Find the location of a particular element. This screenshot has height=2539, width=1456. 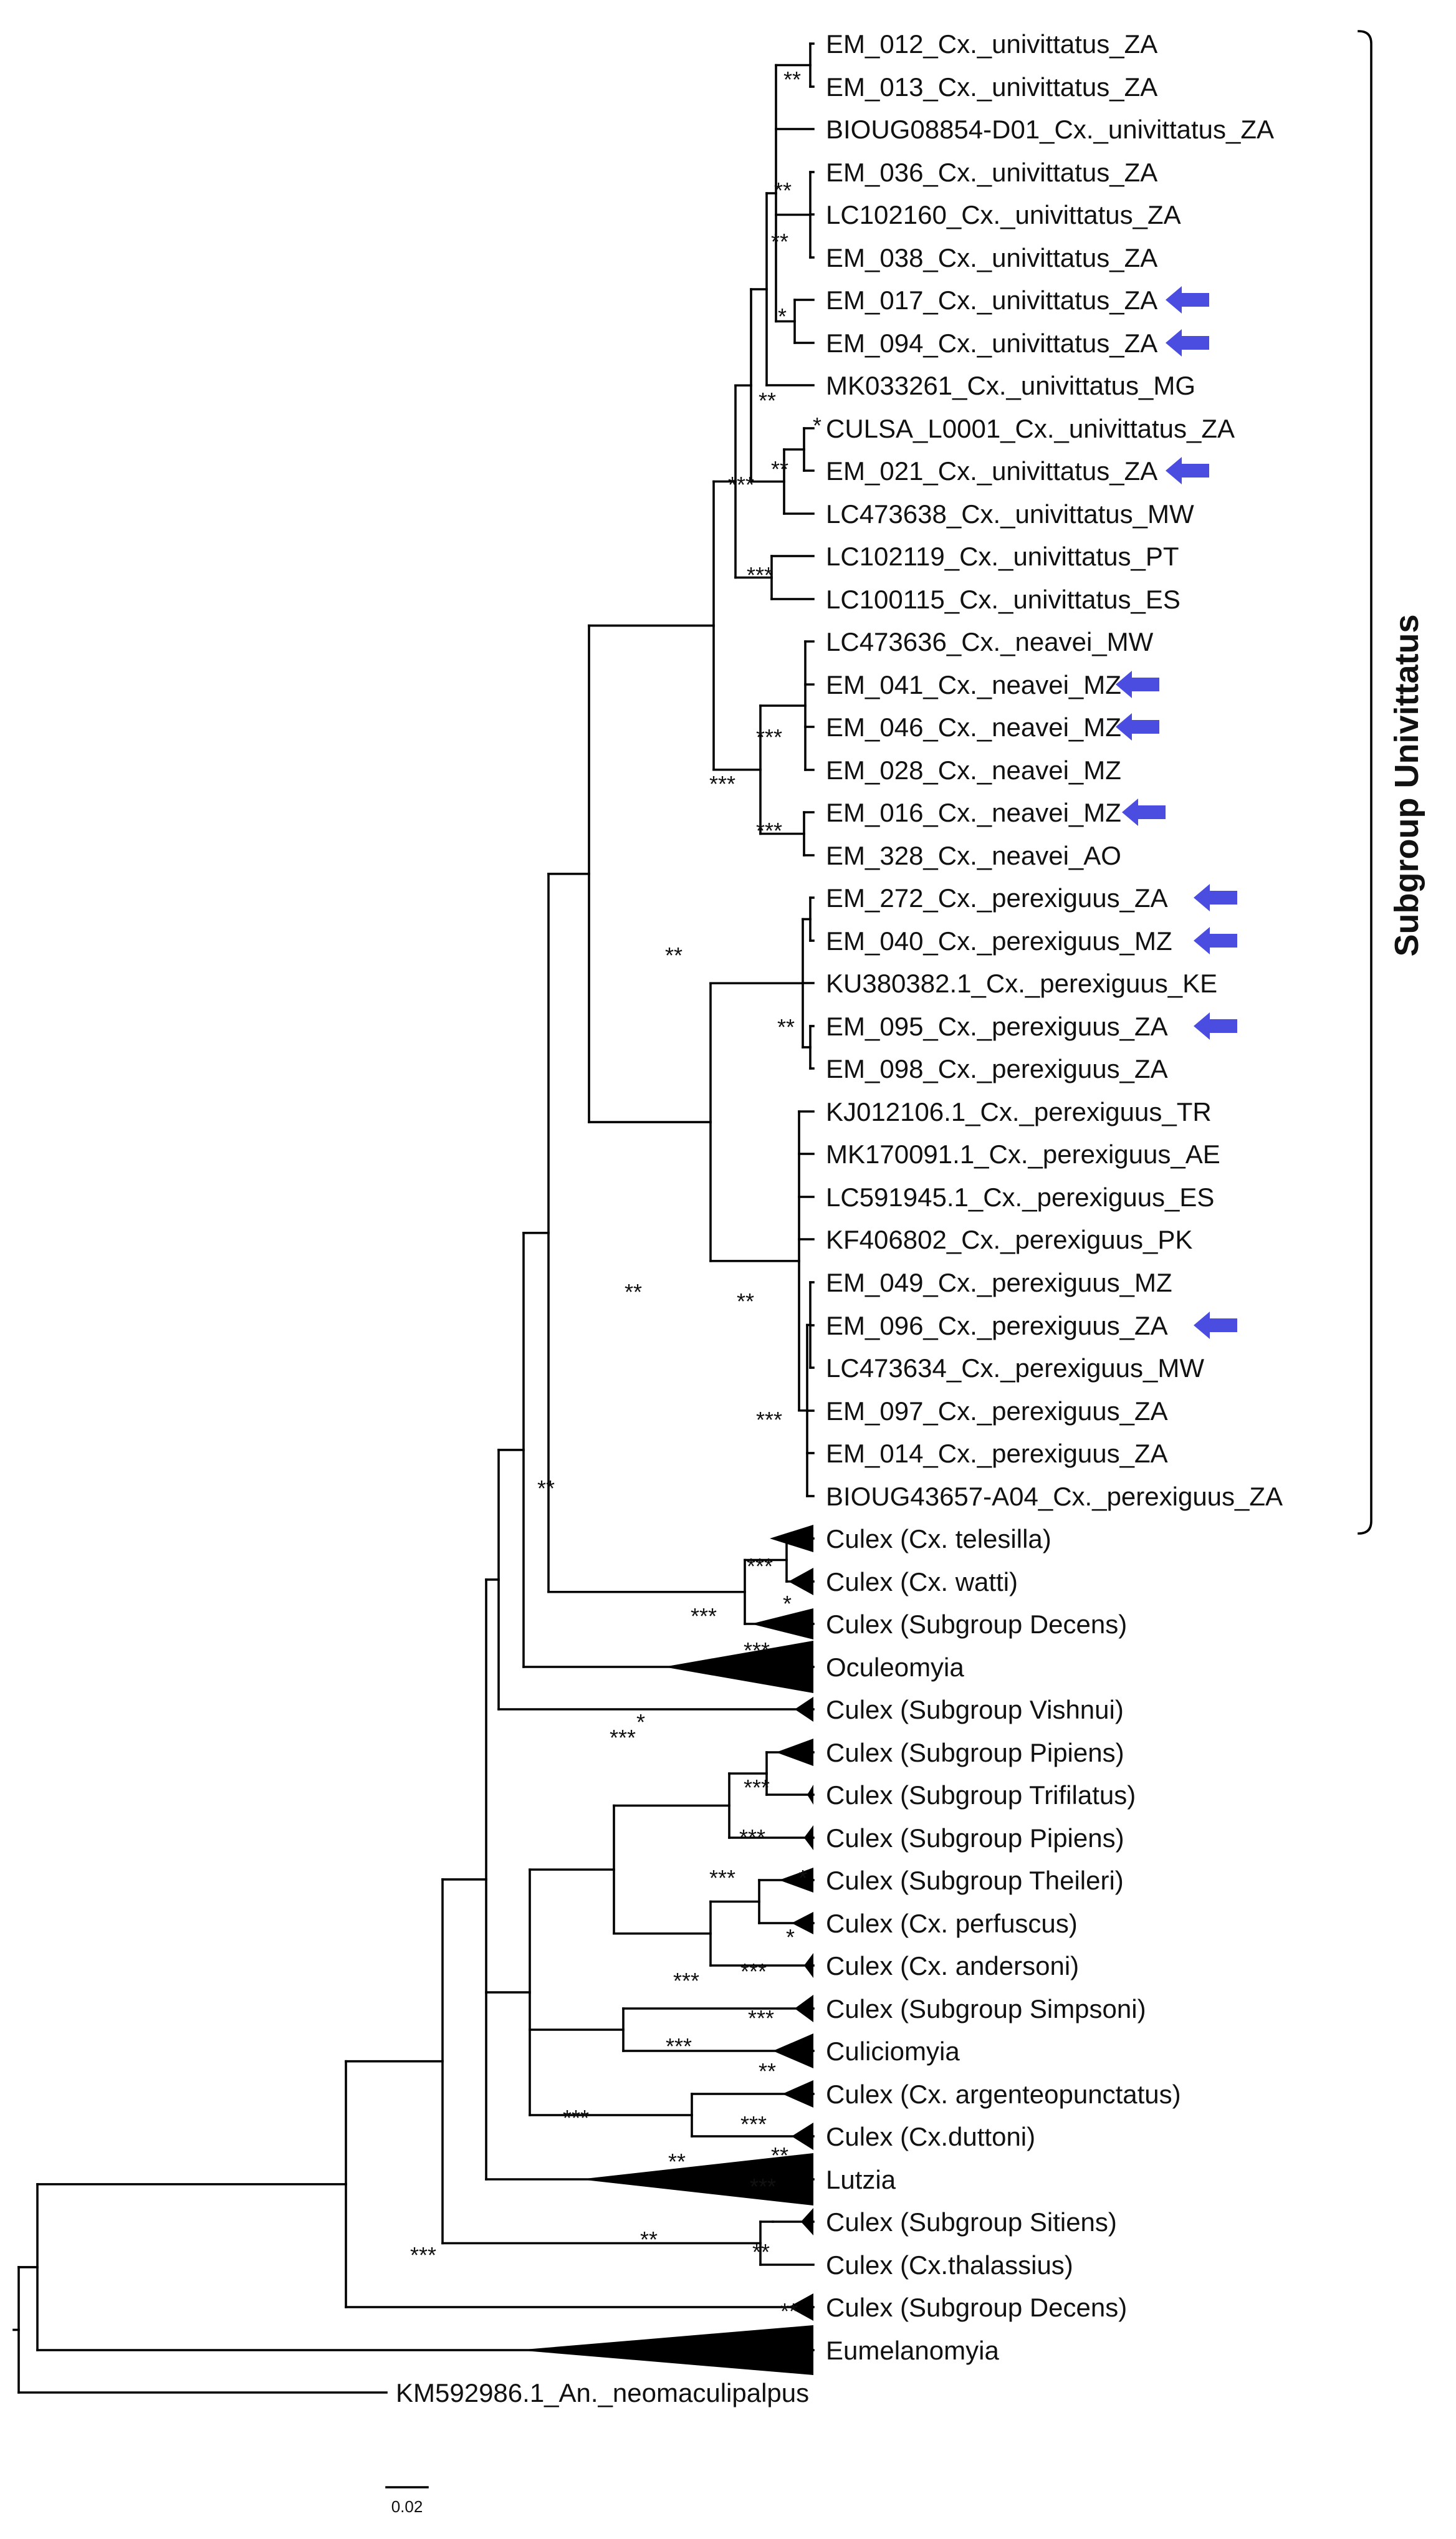

tip-label: KJ012106.1_Cx._perexiguus_TR is located at coordinates (1019, 1111).